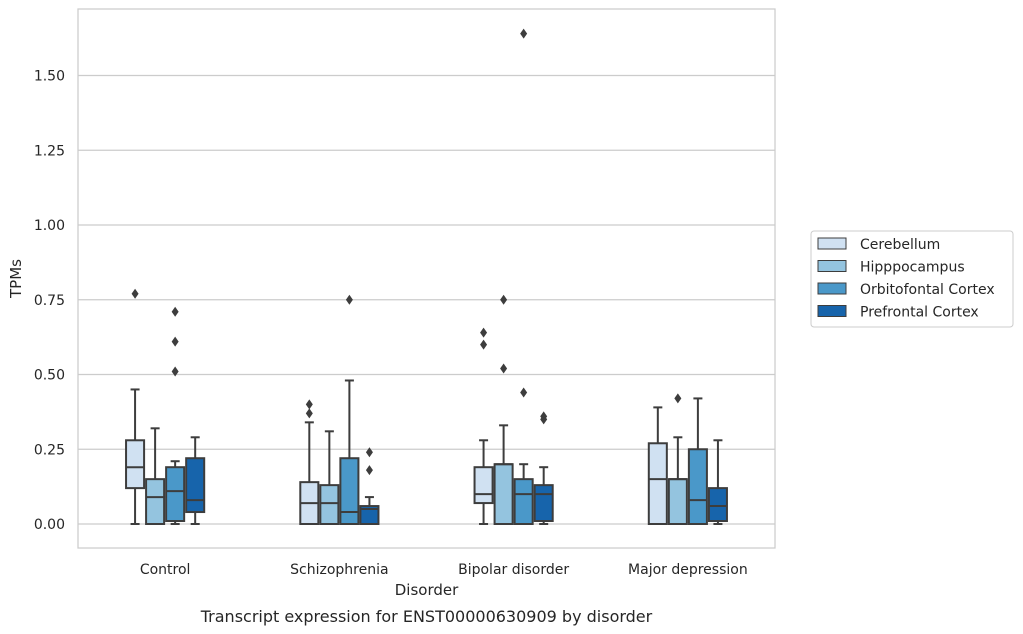 The height and width of the screenshot is (634, 1023). What do you see at coordinates (688, 570) in the screenshot?
I see `x-tick-label: Major depression` at bounding box center [688, 570].